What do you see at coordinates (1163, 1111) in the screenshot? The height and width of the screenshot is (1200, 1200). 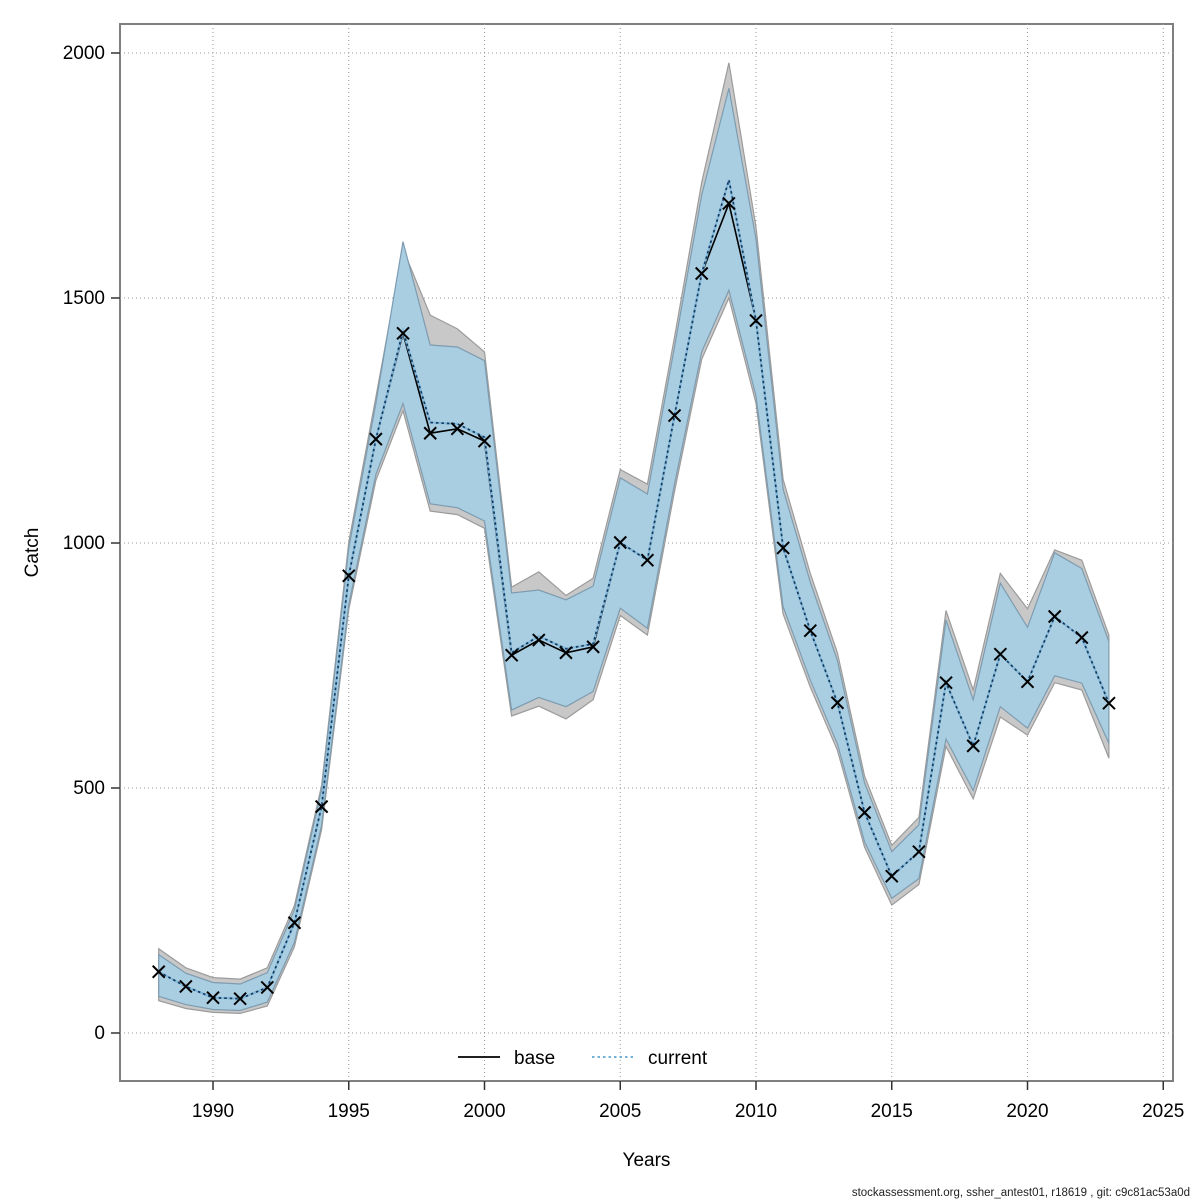 I see `x-tick-label: 2025` at bounding box center [1163, 1111].